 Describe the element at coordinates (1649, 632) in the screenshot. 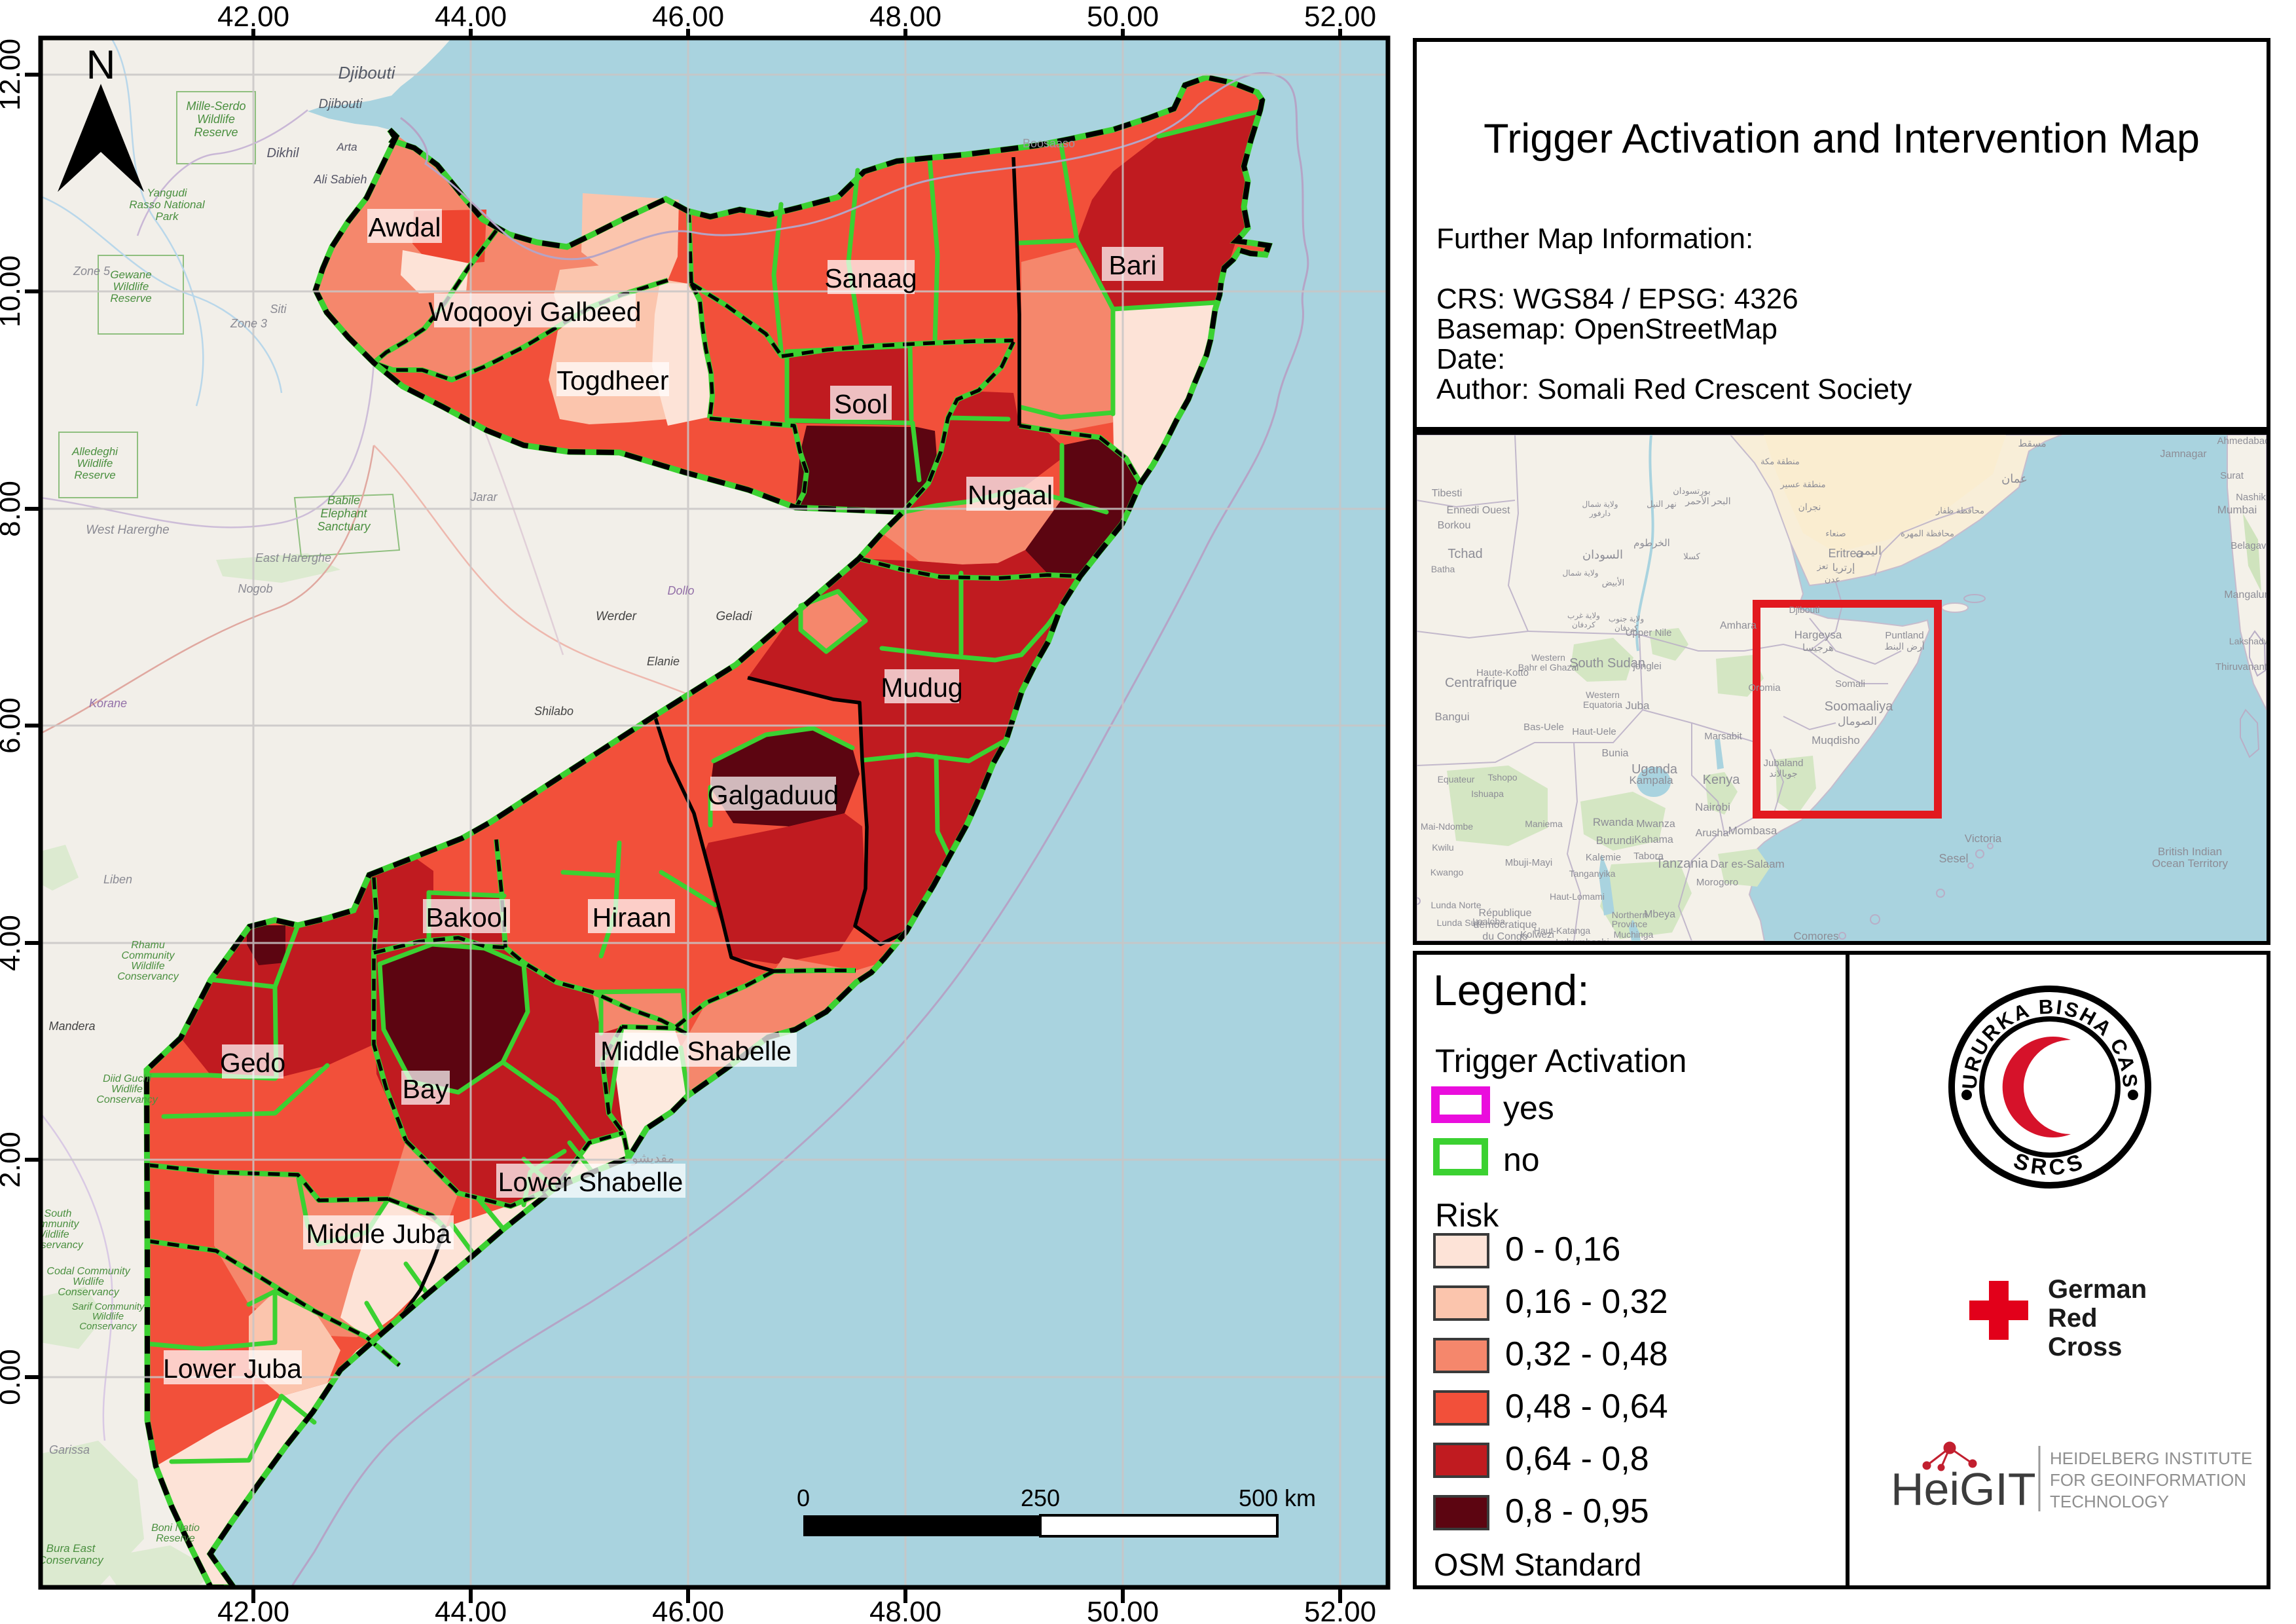

I see `svg-text: Upper Nile` at that location.